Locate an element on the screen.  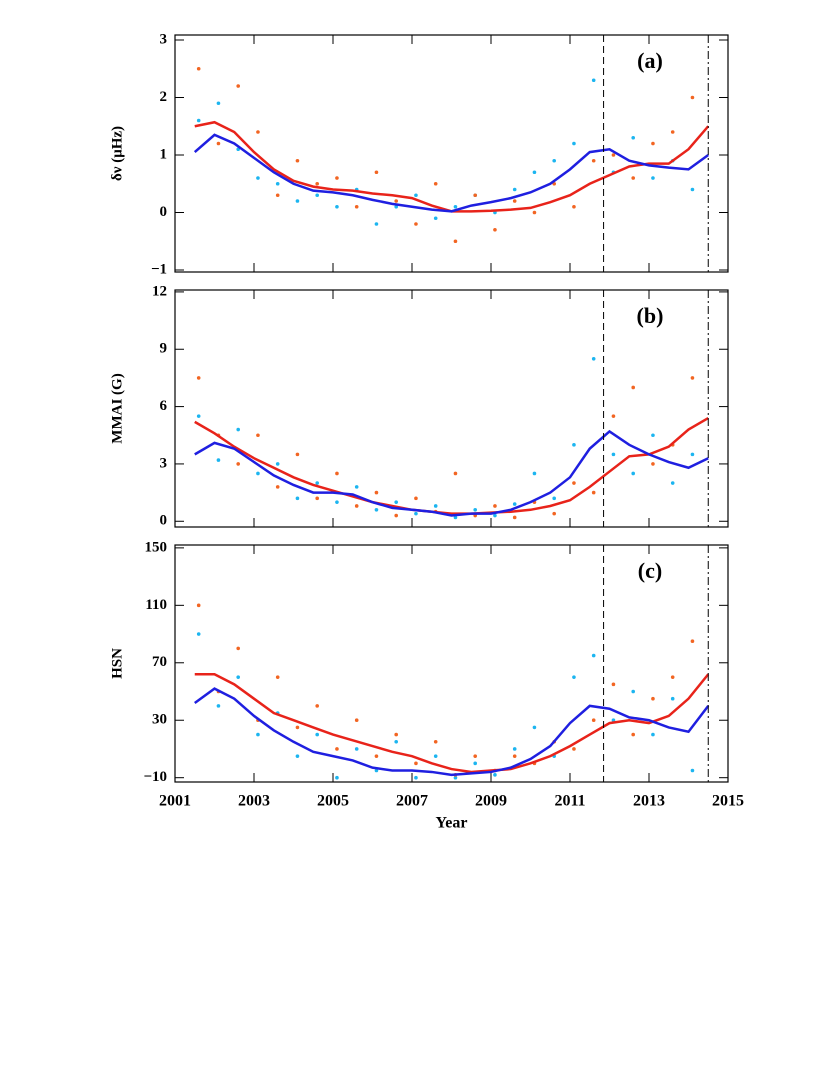
y-tick-label: 12 is located at coordinates (159, 291).